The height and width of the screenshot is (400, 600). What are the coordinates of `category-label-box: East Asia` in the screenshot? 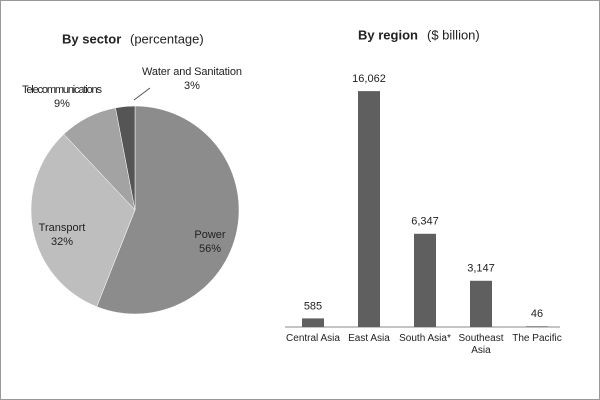 It's located at (369, 338).